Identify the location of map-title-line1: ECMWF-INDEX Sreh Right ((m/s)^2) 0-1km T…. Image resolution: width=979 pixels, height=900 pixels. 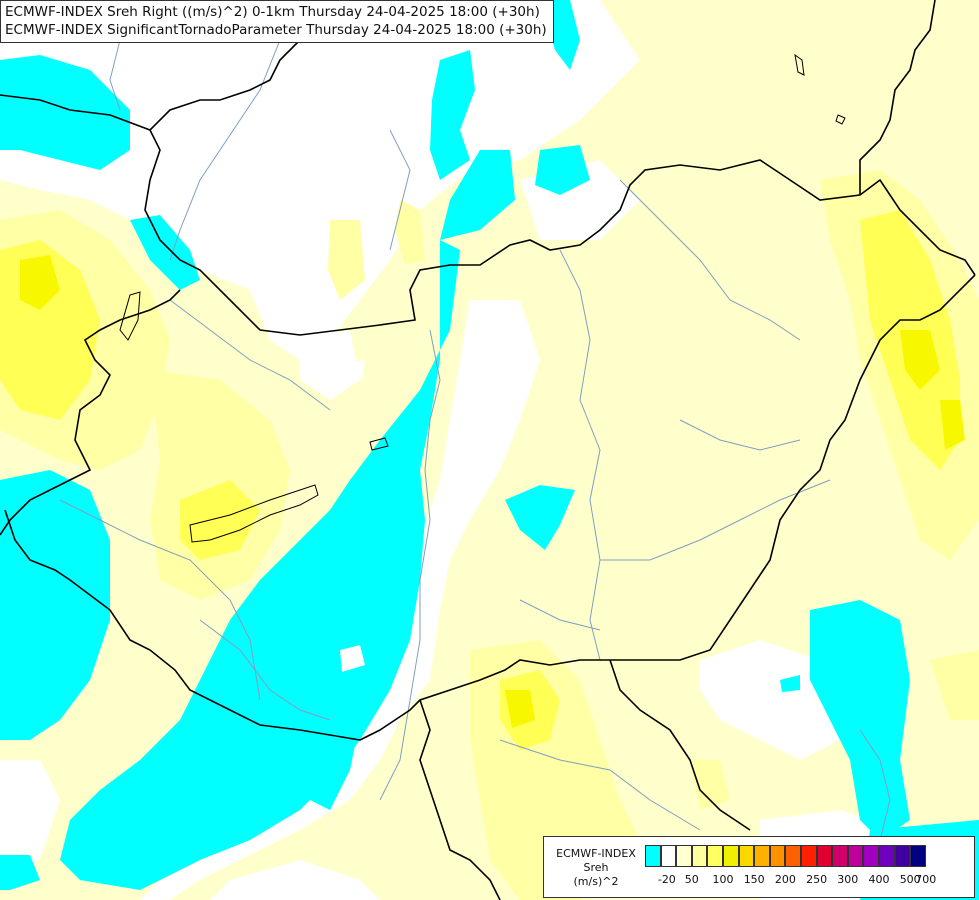
(272, 12).